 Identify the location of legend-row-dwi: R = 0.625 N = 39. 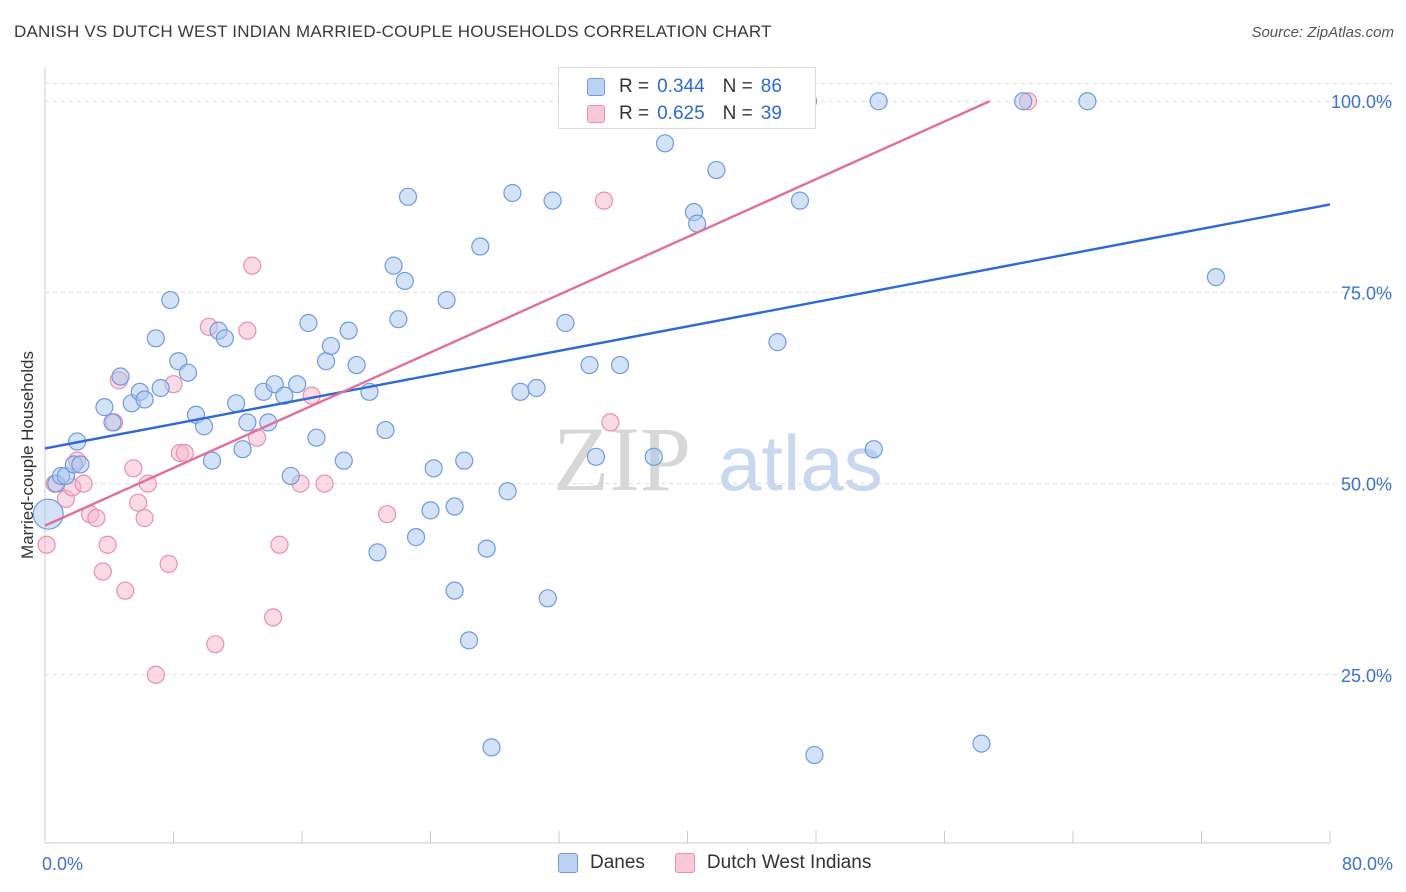
(684, 114).